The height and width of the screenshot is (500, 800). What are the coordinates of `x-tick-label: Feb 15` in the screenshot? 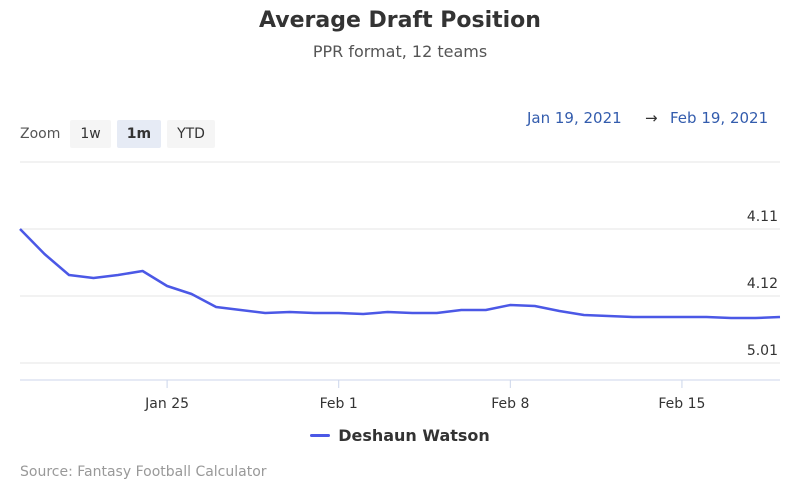 It's located at (681, 404).